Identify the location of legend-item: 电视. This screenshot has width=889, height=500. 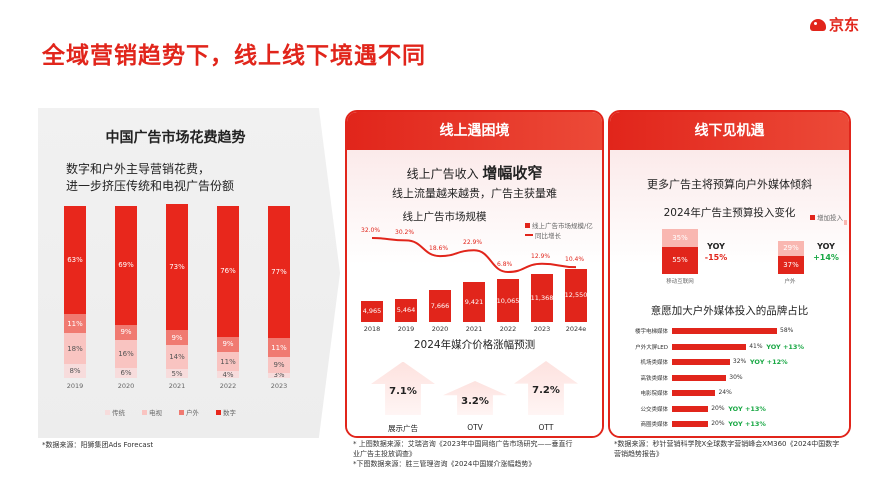
(152, 412).